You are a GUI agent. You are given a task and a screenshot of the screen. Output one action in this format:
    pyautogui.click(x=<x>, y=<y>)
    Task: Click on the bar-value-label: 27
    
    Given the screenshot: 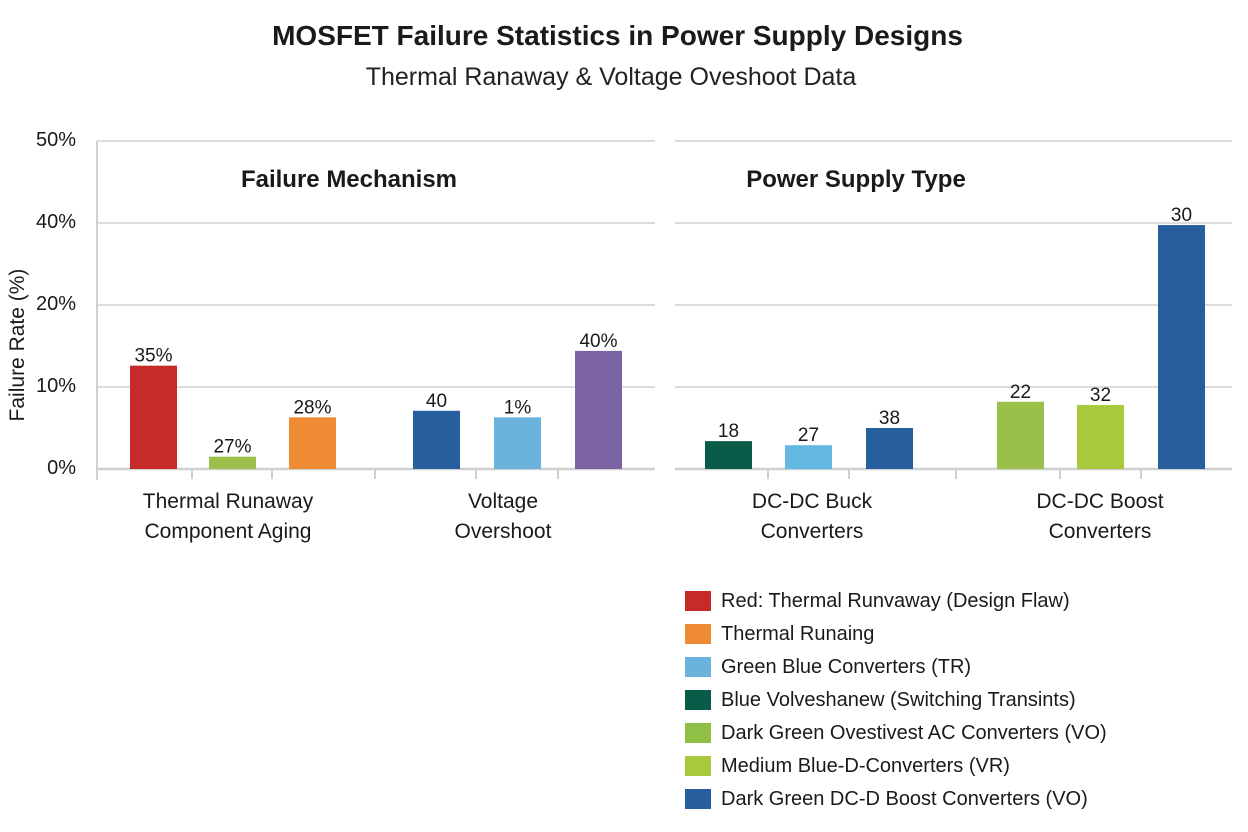 What is the action you would take?
    pyautogui.click(x=808, y=435)
    